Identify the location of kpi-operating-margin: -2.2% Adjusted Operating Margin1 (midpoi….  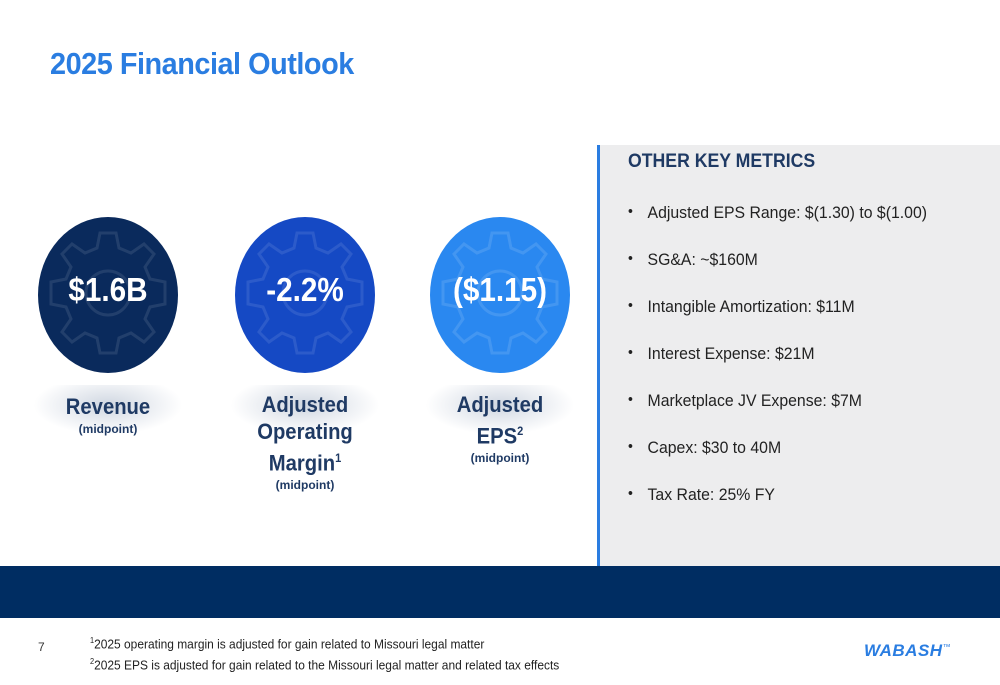
(305, 353).